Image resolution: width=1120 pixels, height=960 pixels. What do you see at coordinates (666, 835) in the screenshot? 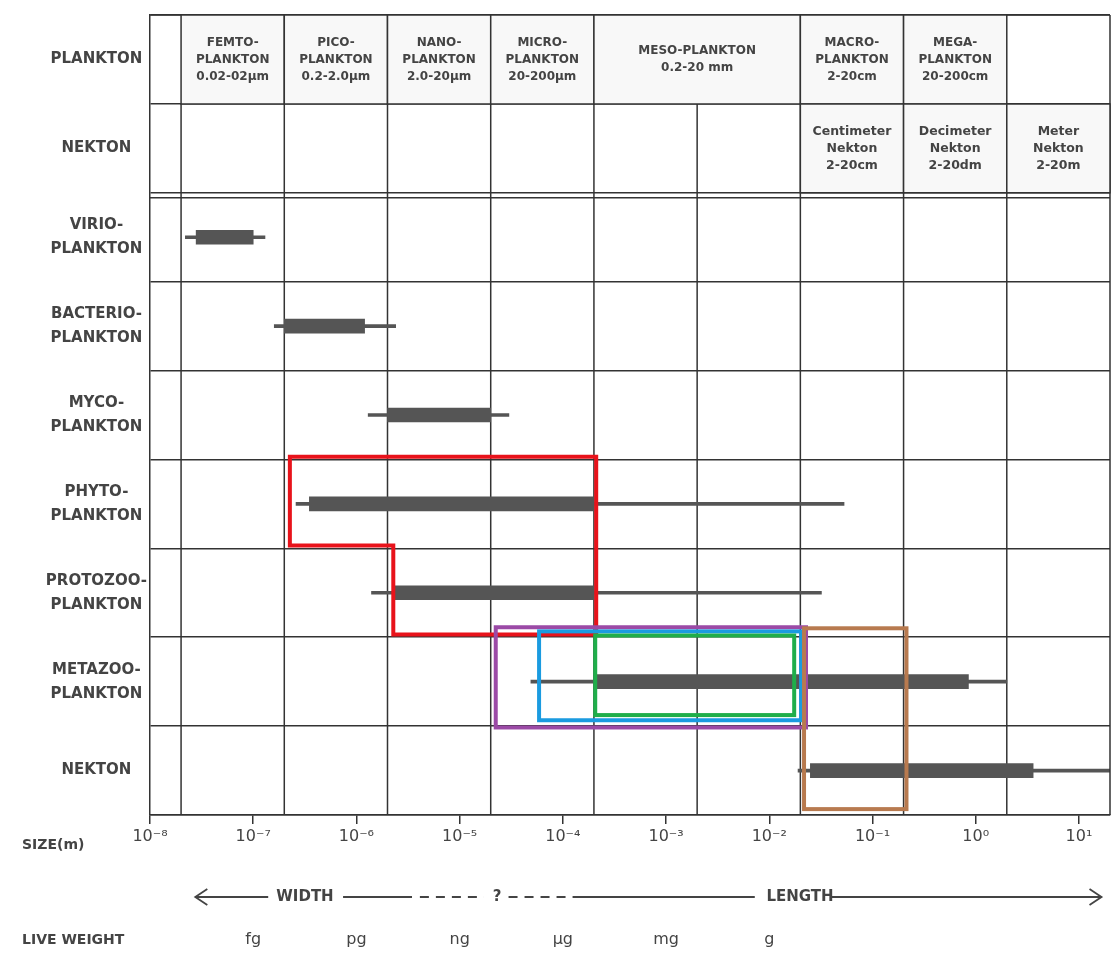
I see `x-tick-label: 10⁻³` at bounding box center [666, 835].